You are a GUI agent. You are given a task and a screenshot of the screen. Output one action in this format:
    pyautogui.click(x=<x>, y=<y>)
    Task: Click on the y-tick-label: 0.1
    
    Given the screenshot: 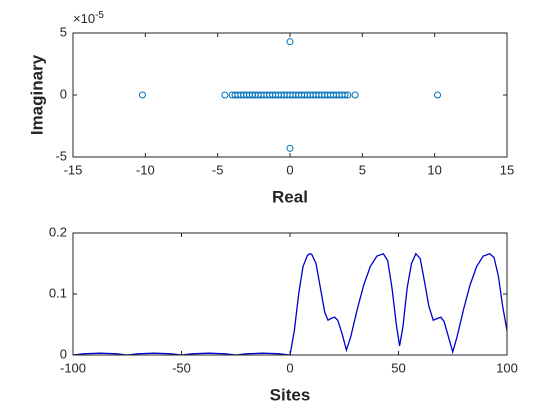 What is the action you would take?
    pyautogui.click(x=58, y=292)
    